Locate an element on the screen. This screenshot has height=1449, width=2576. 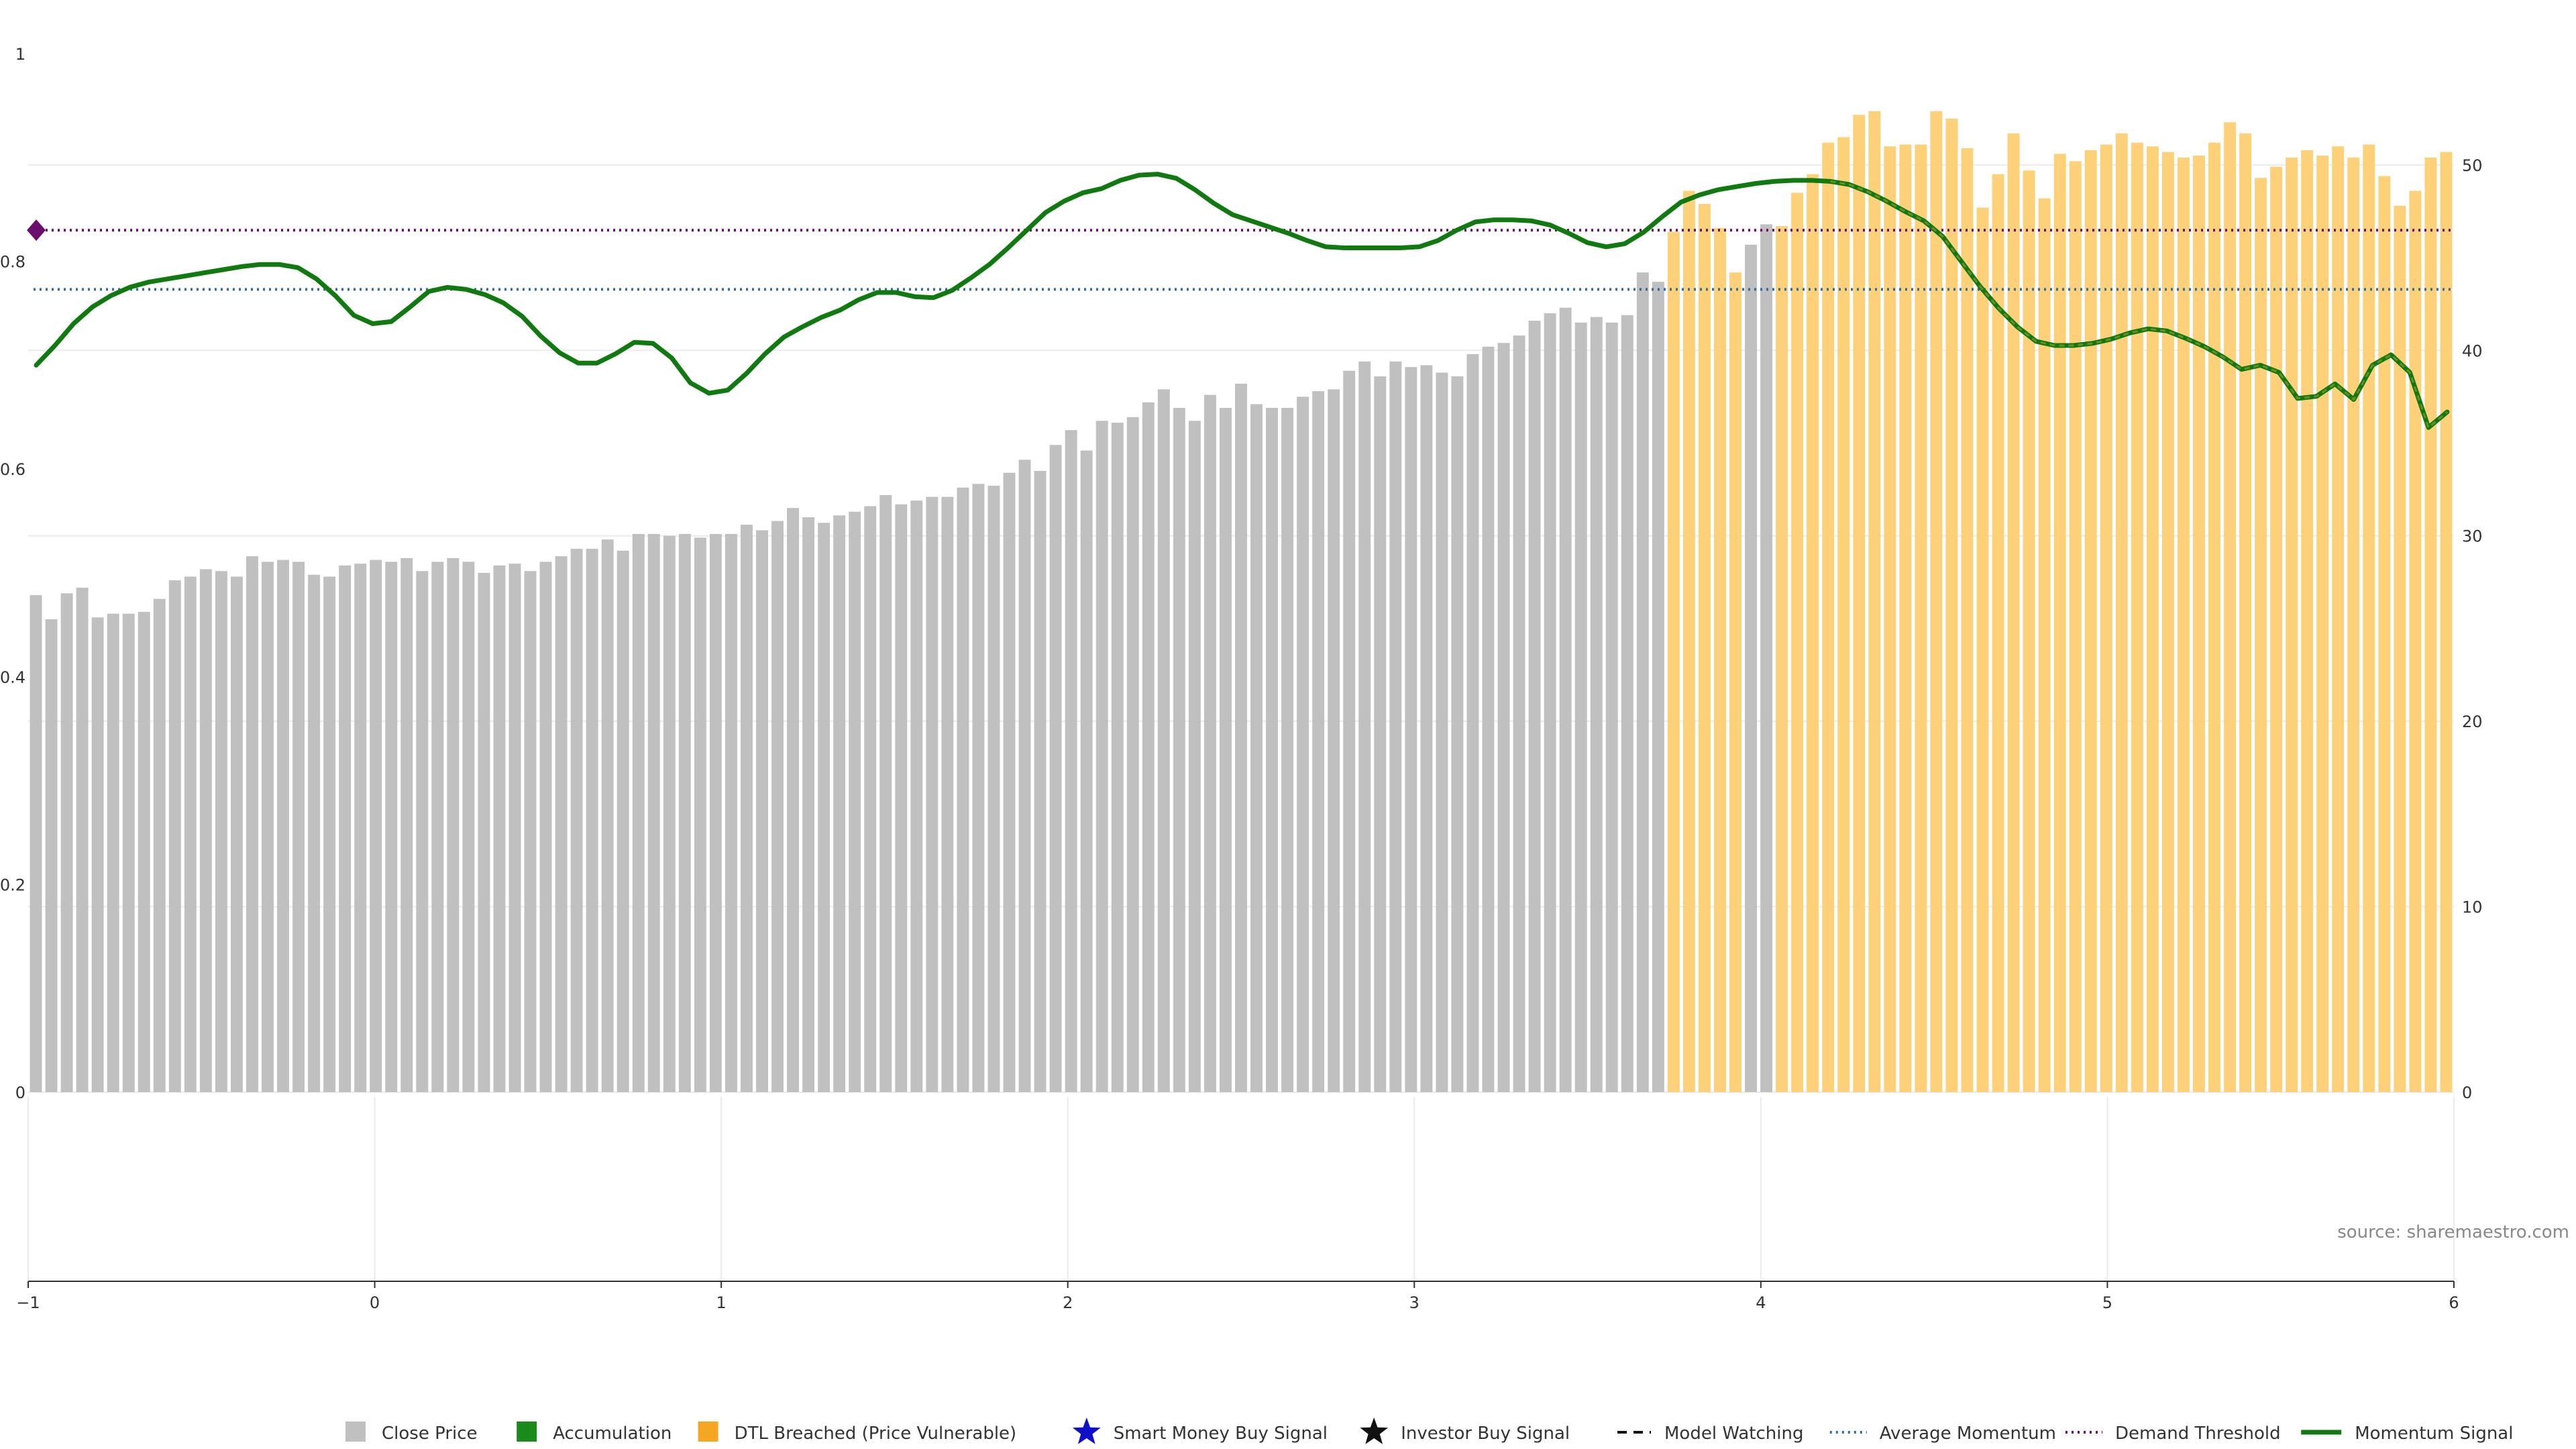
left-axis-tick-label: 0.6 is located at coordinates (12, 469).